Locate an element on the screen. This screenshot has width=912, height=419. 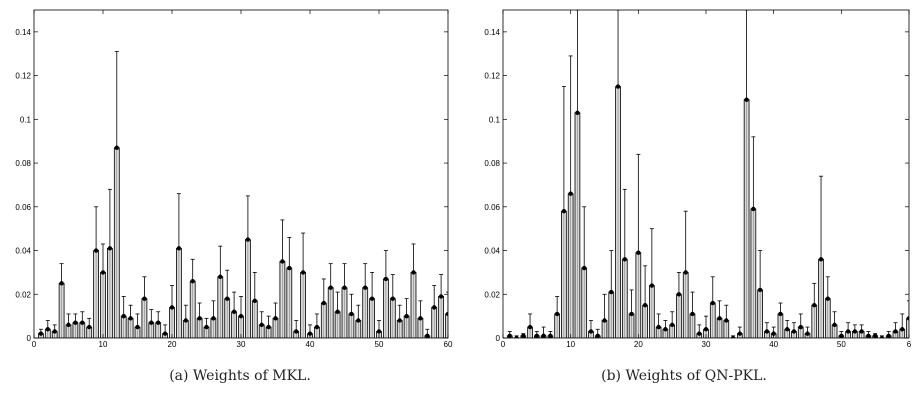
x-tick-label: 30 is located at coordinates (241, 344).